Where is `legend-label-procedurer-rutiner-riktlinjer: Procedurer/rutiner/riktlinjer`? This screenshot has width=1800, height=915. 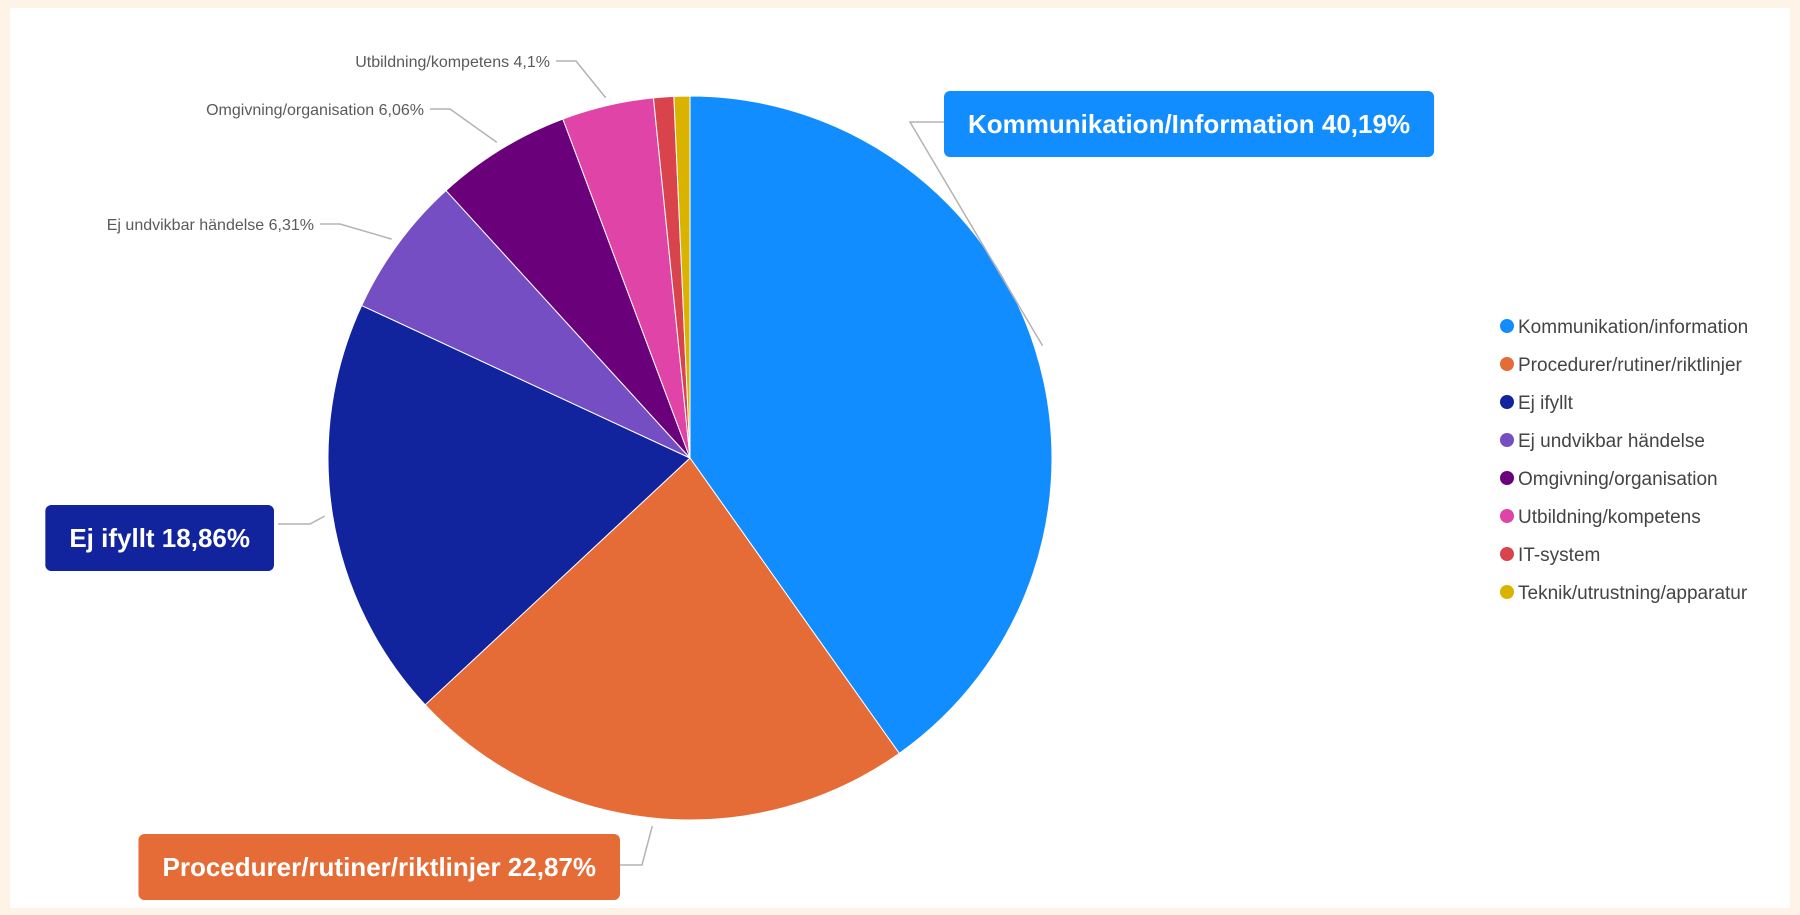 legend-label-procedurer-rutiner-riktlinjer: Procedurer/rutiner/riktlinjer is located at coordinates (1630, 365).